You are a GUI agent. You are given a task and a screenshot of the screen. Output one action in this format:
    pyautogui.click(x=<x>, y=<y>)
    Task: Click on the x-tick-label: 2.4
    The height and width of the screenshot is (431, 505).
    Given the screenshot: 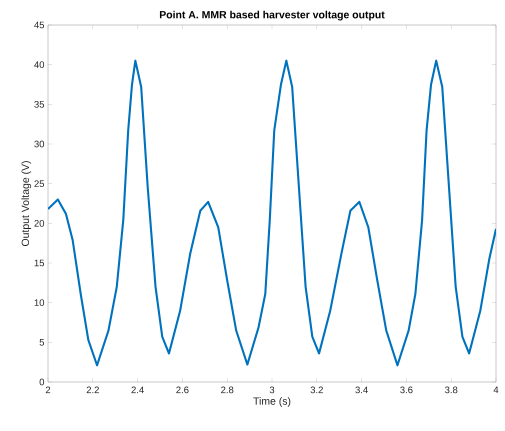 What is the action you would take?
    pyautogui.click(x=137, y=390)
    